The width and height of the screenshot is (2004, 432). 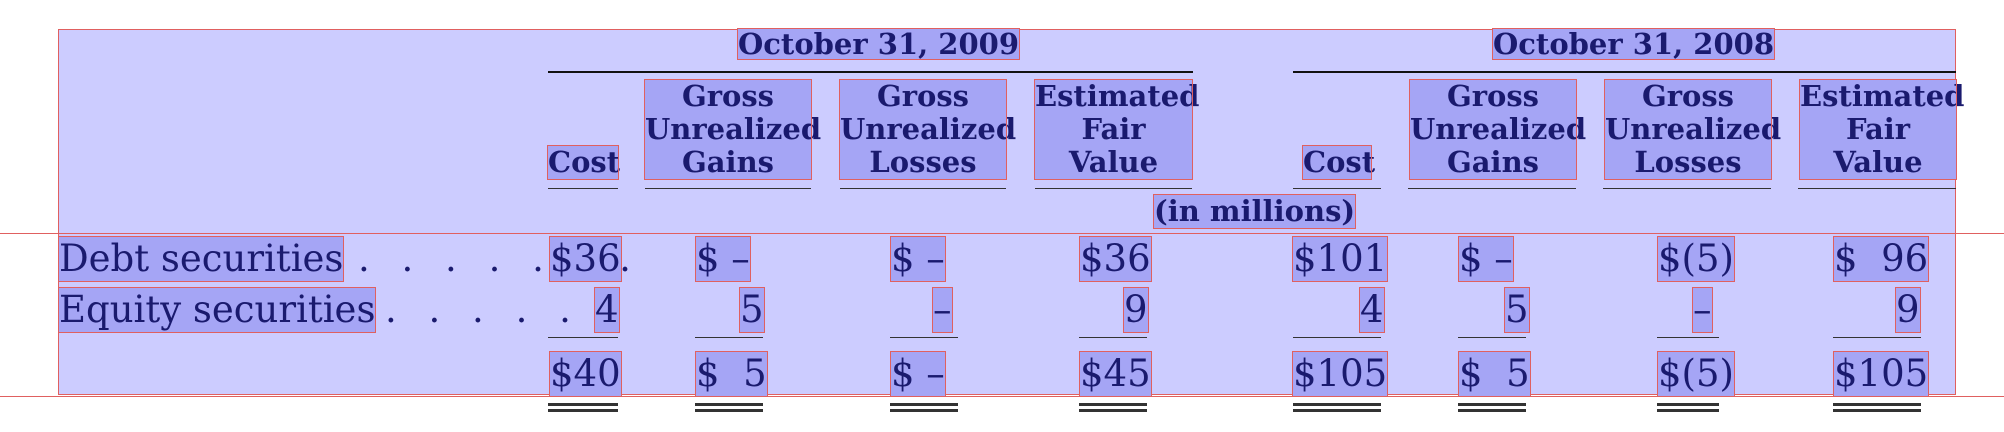 What do you see at coordinates (870, 72) in the screenshot?
I see `period-rule-2009` at bounding box center [870, 72].